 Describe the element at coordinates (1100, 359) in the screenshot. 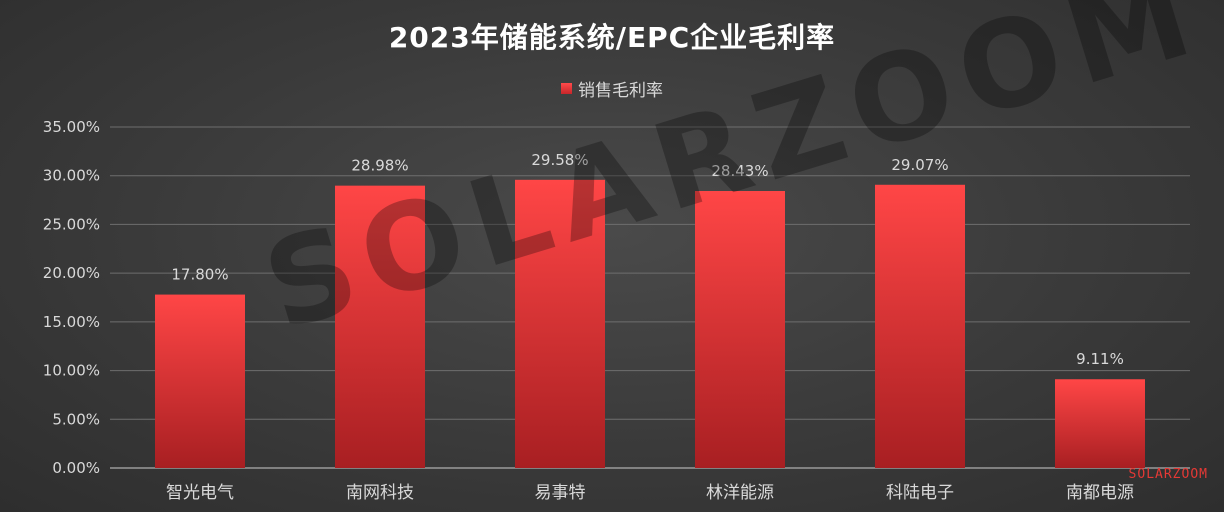

I see `data-label: 9.11%` at that location.